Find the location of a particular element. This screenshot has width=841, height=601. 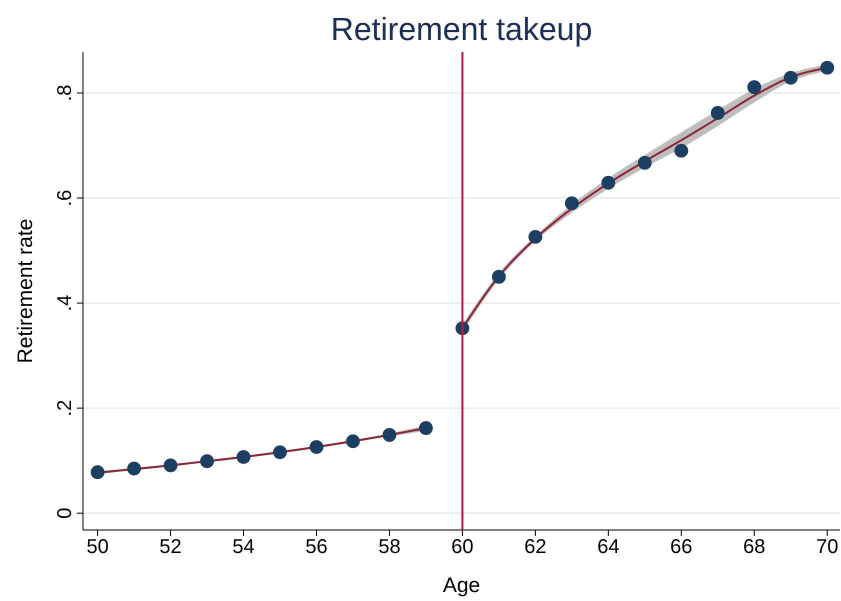

x-axis-title: Age is located at coordinates (461, 585).